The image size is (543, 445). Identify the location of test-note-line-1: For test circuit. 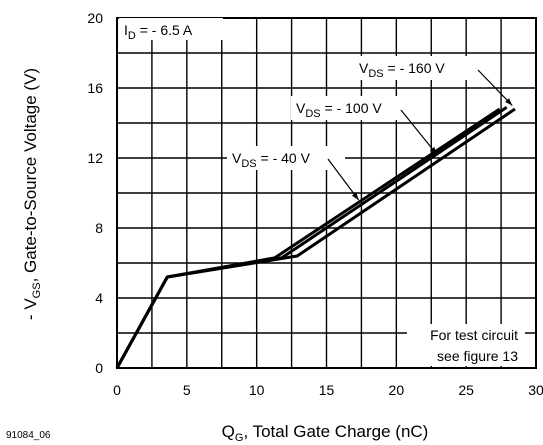
(474, 335).